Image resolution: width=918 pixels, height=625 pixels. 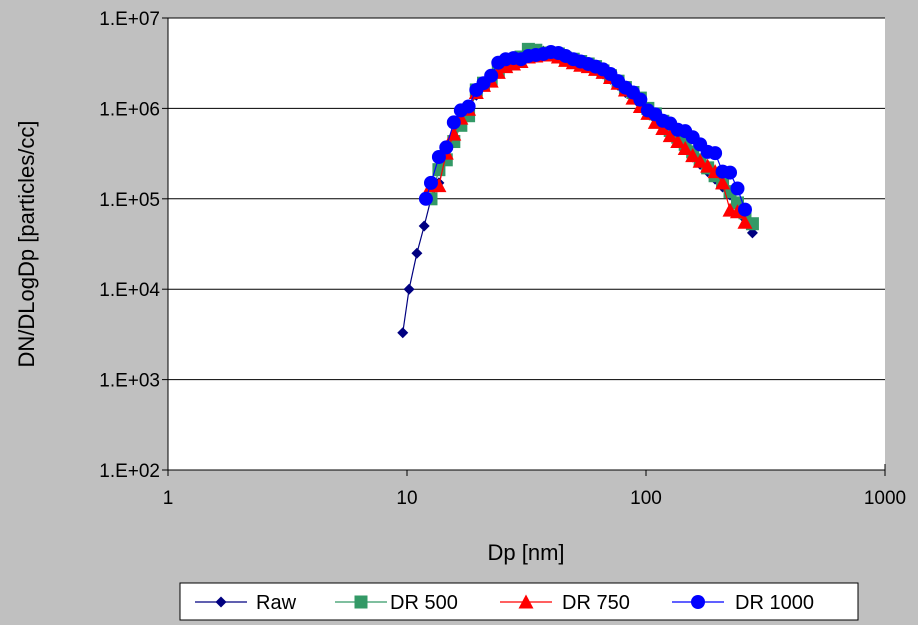 What do you see at coordinates (246, 603) in the screenshot?
I see `legend-item: Raw` at bounding box center [246, 603].